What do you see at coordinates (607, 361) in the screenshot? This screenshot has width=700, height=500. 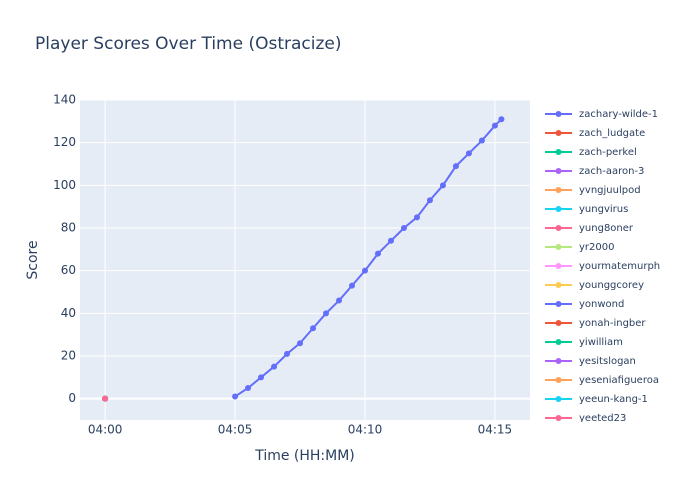 I see `legend-label: yesitslogan` at bounding box center [607, 361].